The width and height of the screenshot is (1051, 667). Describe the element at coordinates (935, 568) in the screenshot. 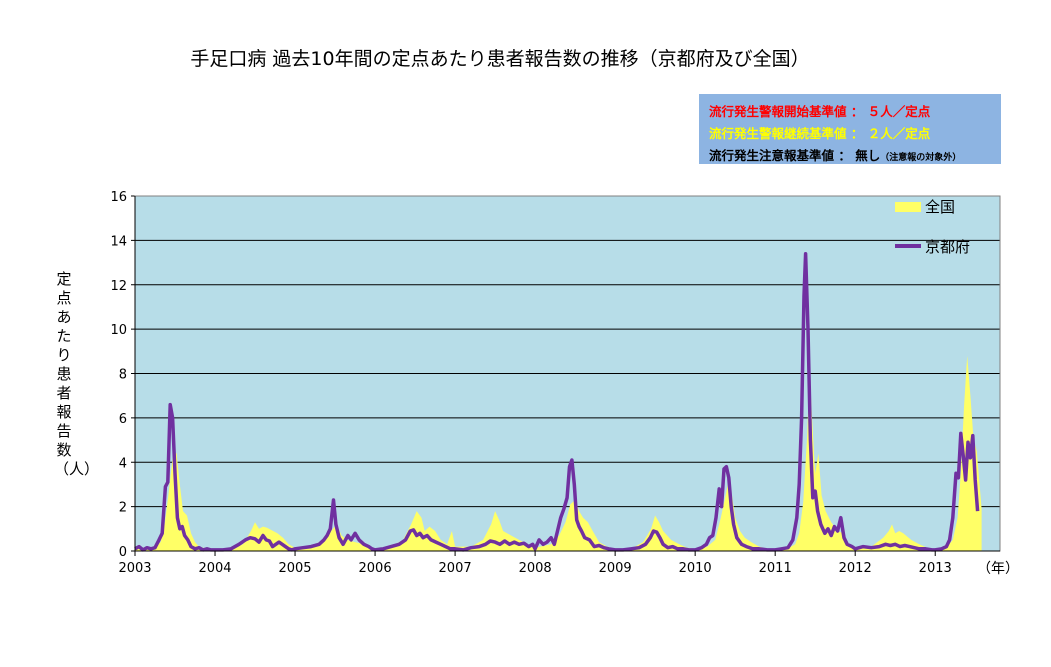

I see `x-tick-label: 2013` at that location.